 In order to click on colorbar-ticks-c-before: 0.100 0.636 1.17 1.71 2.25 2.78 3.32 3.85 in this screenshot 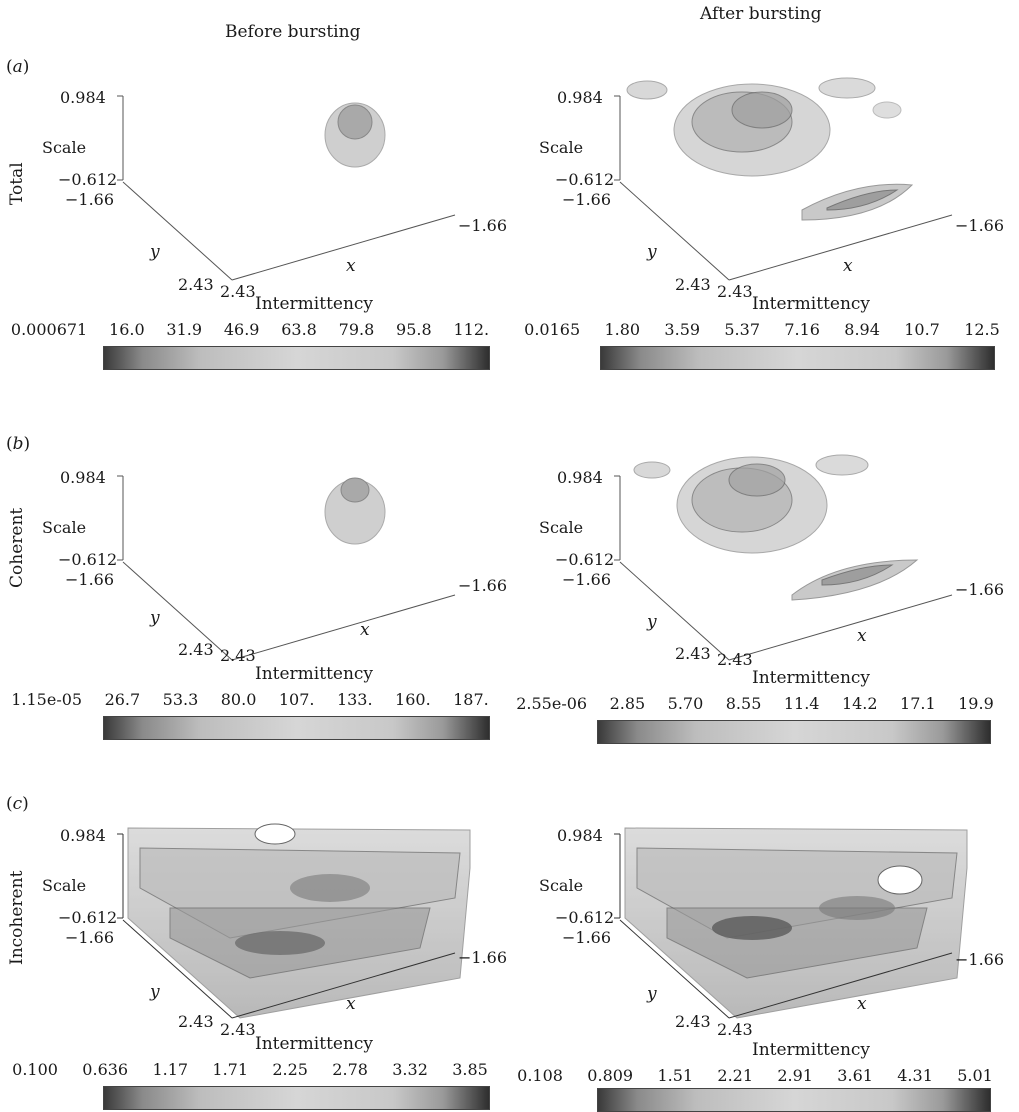, I will do `click(250, 1069)`.